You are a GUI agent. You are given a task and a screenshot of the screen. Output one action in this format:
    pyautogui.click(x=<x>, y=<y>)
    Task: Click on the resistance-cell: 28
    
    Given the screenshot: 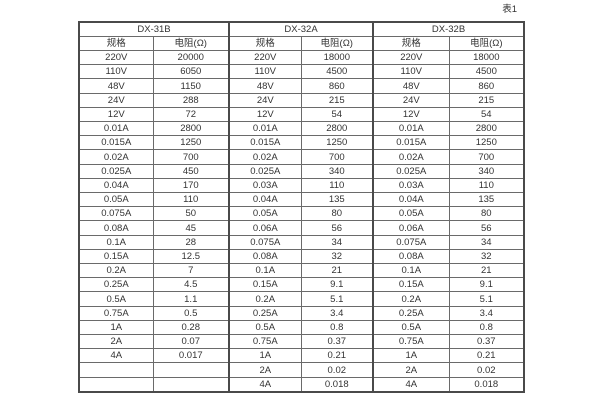 What is the action you would take?
    pyautogui.click(x=191, y=242)
    